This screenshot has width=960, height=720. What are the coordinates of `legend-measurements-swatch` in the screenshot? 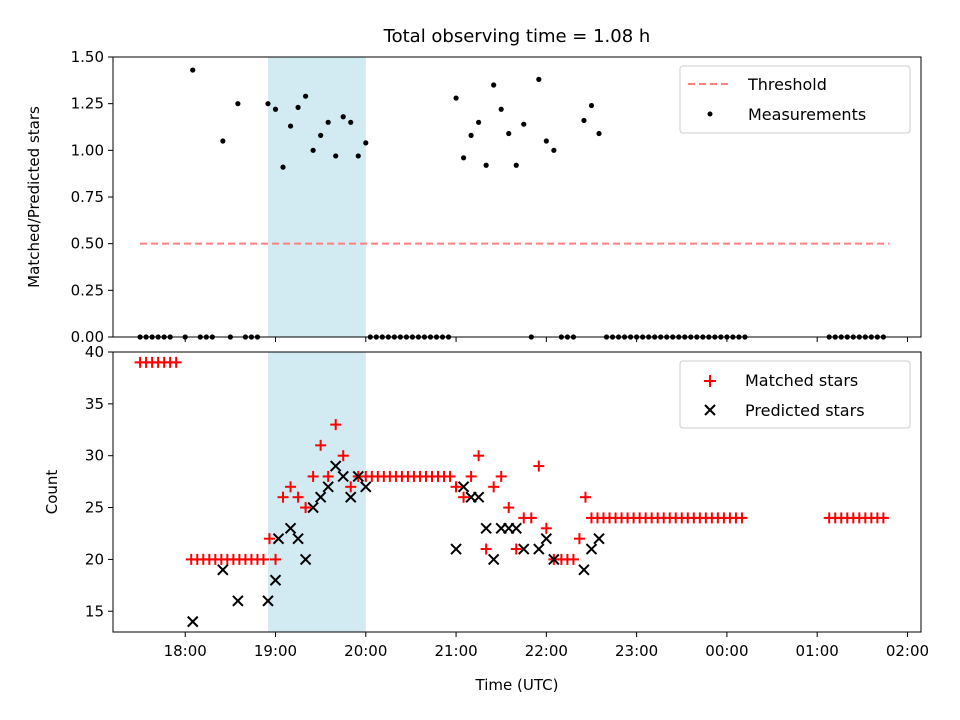 It's located at (710, 114).